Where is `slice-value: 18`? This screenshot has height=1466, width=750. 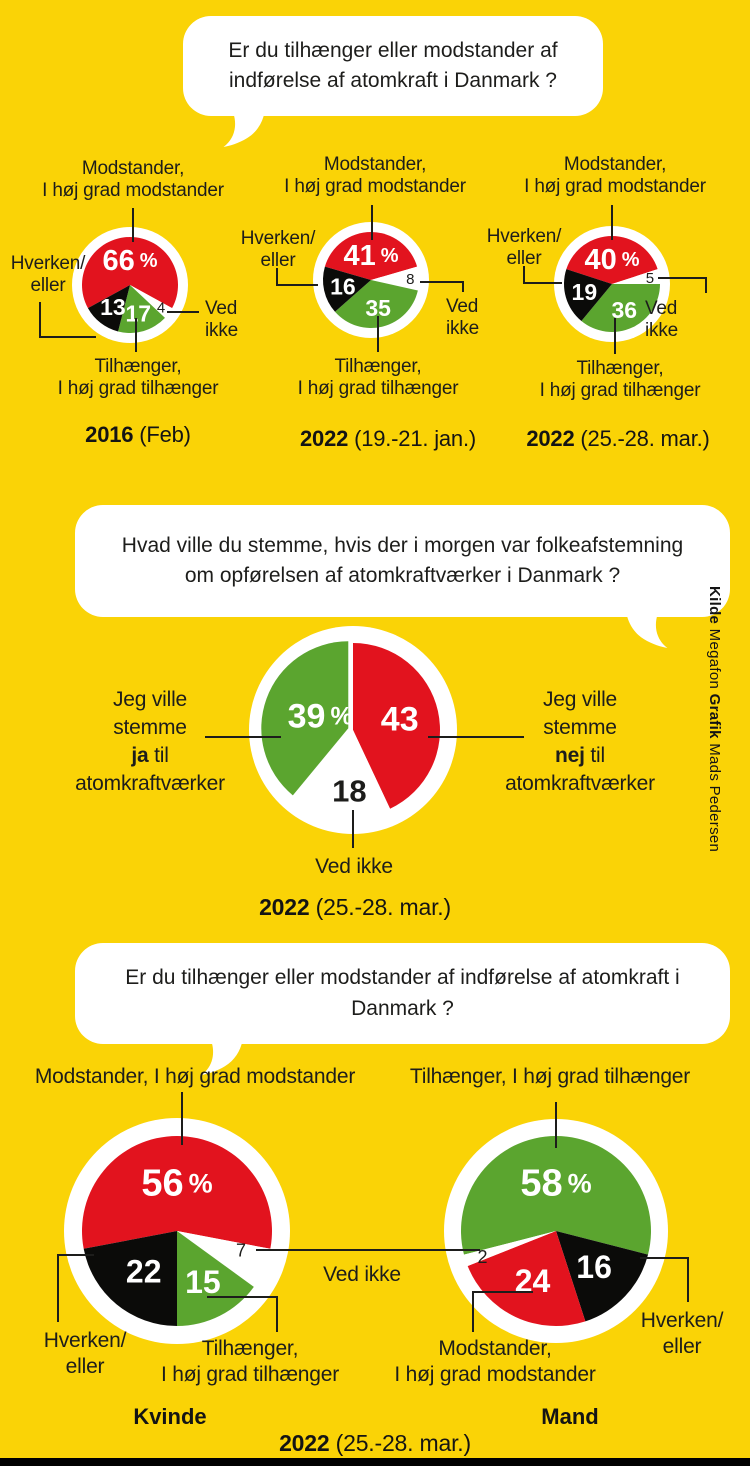 slice-value: 18 is located at coordinates (349, 790).